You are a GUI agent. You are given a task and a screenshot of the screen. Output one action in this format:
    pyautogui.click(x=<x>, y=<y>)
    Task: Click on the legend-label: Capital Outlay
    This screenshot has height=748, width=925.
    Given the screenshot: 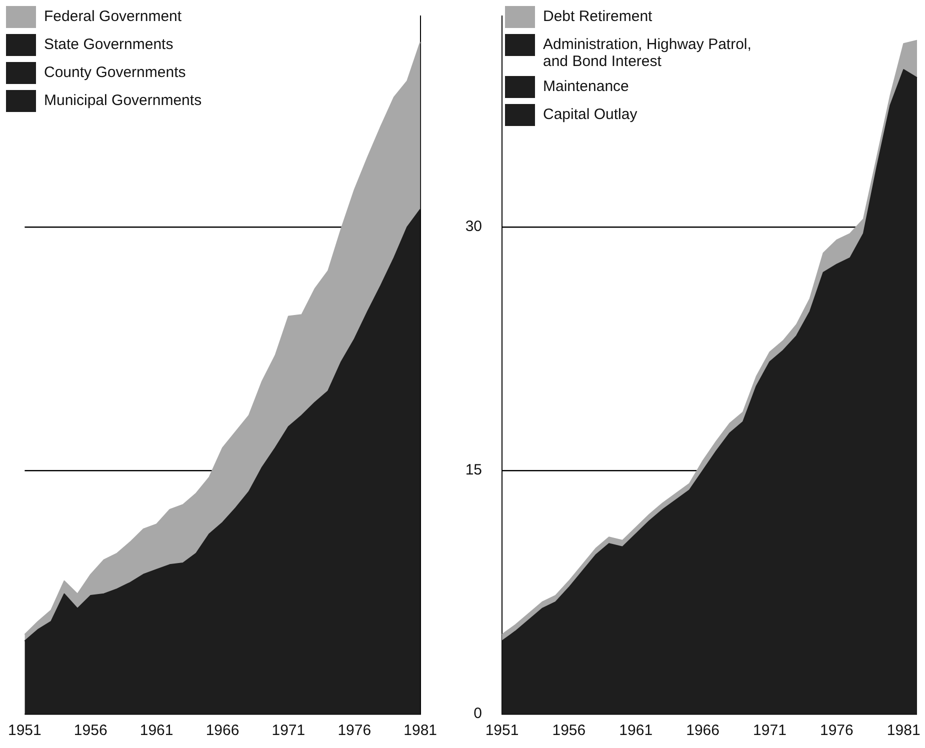 What is the action you would take?
    pyautogui.click(x=590, y=114)
    